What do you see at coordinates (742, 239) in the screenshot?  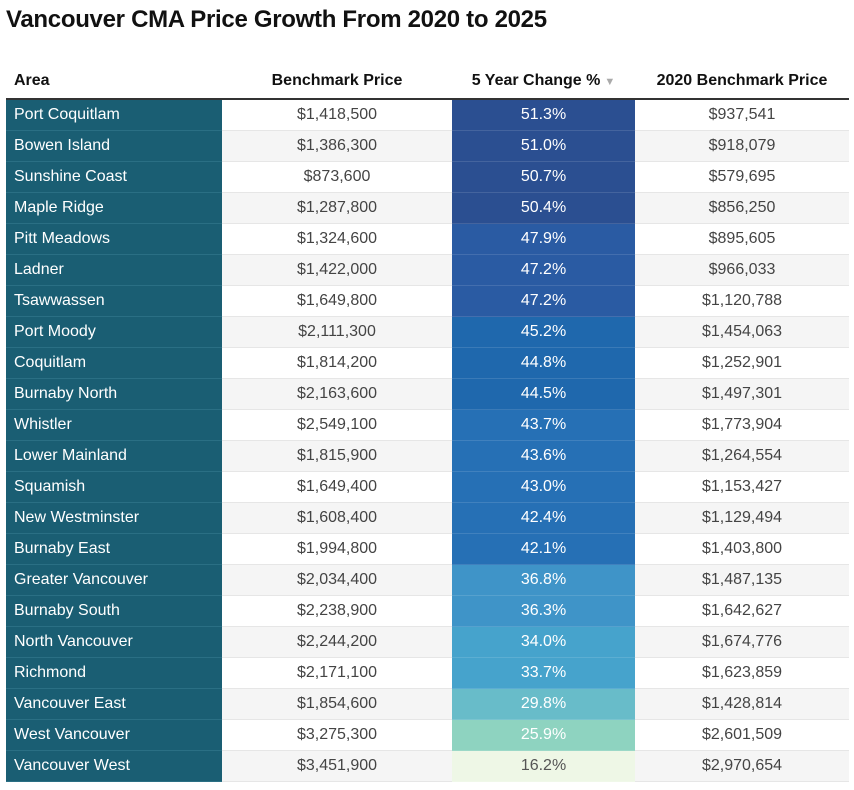 I see `2020-benchmark-price-cell: $895,605` at bounding box center [742, 239].